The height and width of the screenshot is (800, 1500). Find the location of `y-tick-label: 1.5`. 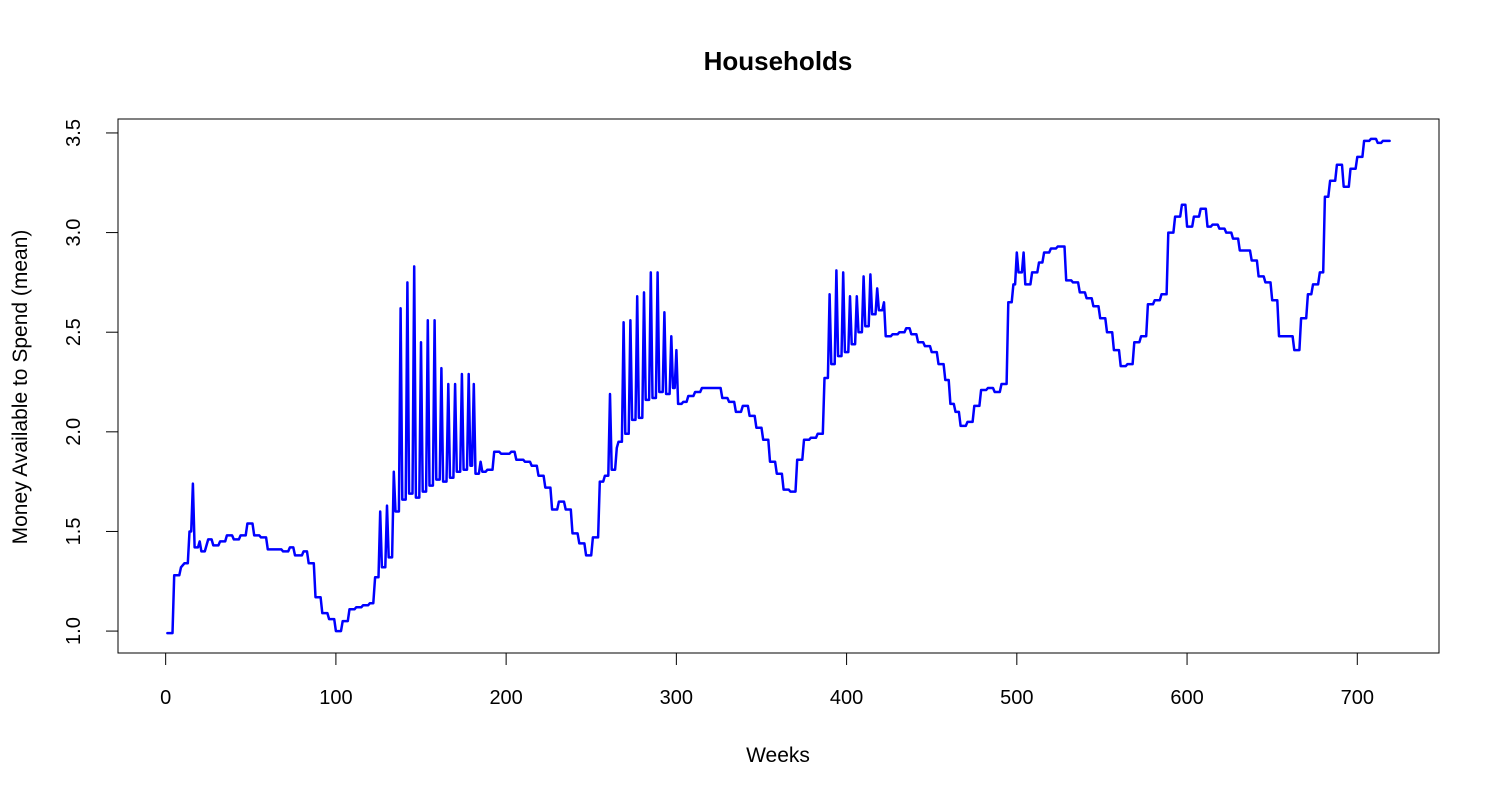

y-tick-label: 1.5 is located at coordinates (74, 532).